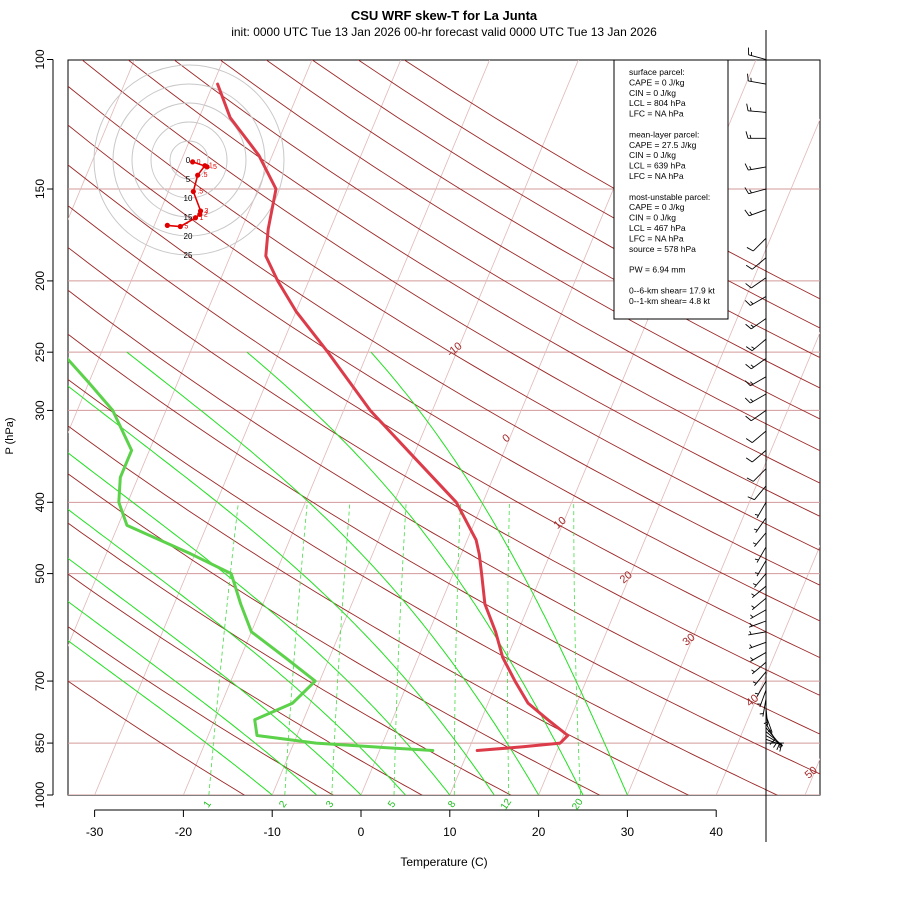 The height and width of the screenshot is (905, 900). I want to click on hodograph-point-label: 2, so click(206, 214).